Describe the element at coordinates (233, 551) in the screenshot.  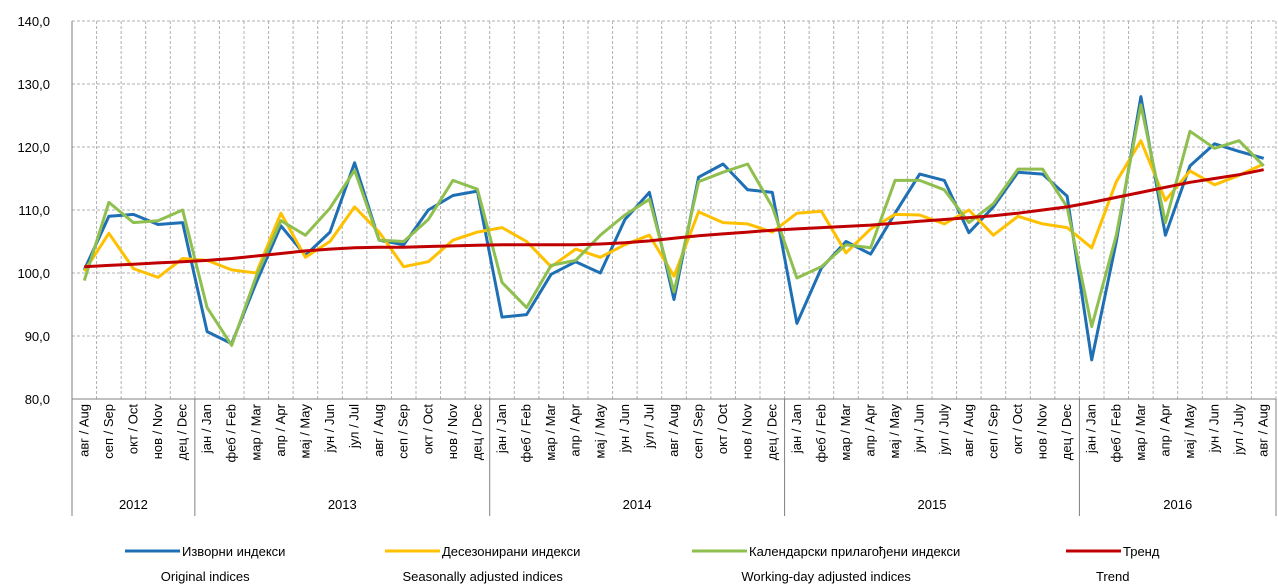
I see `legend-label: Изворни индекси` at that location.